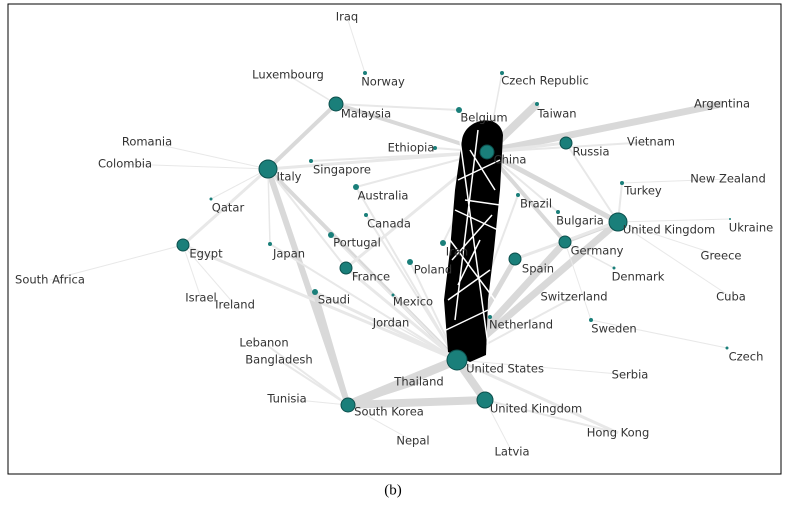  I want to click on node-label: Germany, so click(597, 251).